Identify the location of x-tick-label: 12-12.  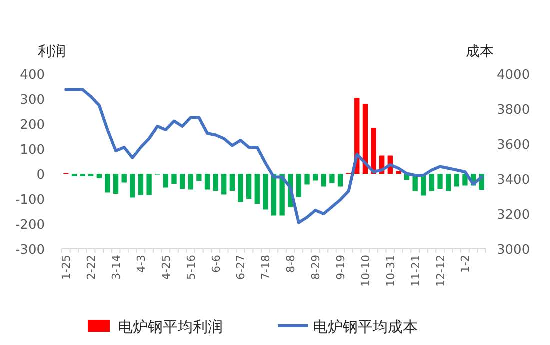
(441, 271).